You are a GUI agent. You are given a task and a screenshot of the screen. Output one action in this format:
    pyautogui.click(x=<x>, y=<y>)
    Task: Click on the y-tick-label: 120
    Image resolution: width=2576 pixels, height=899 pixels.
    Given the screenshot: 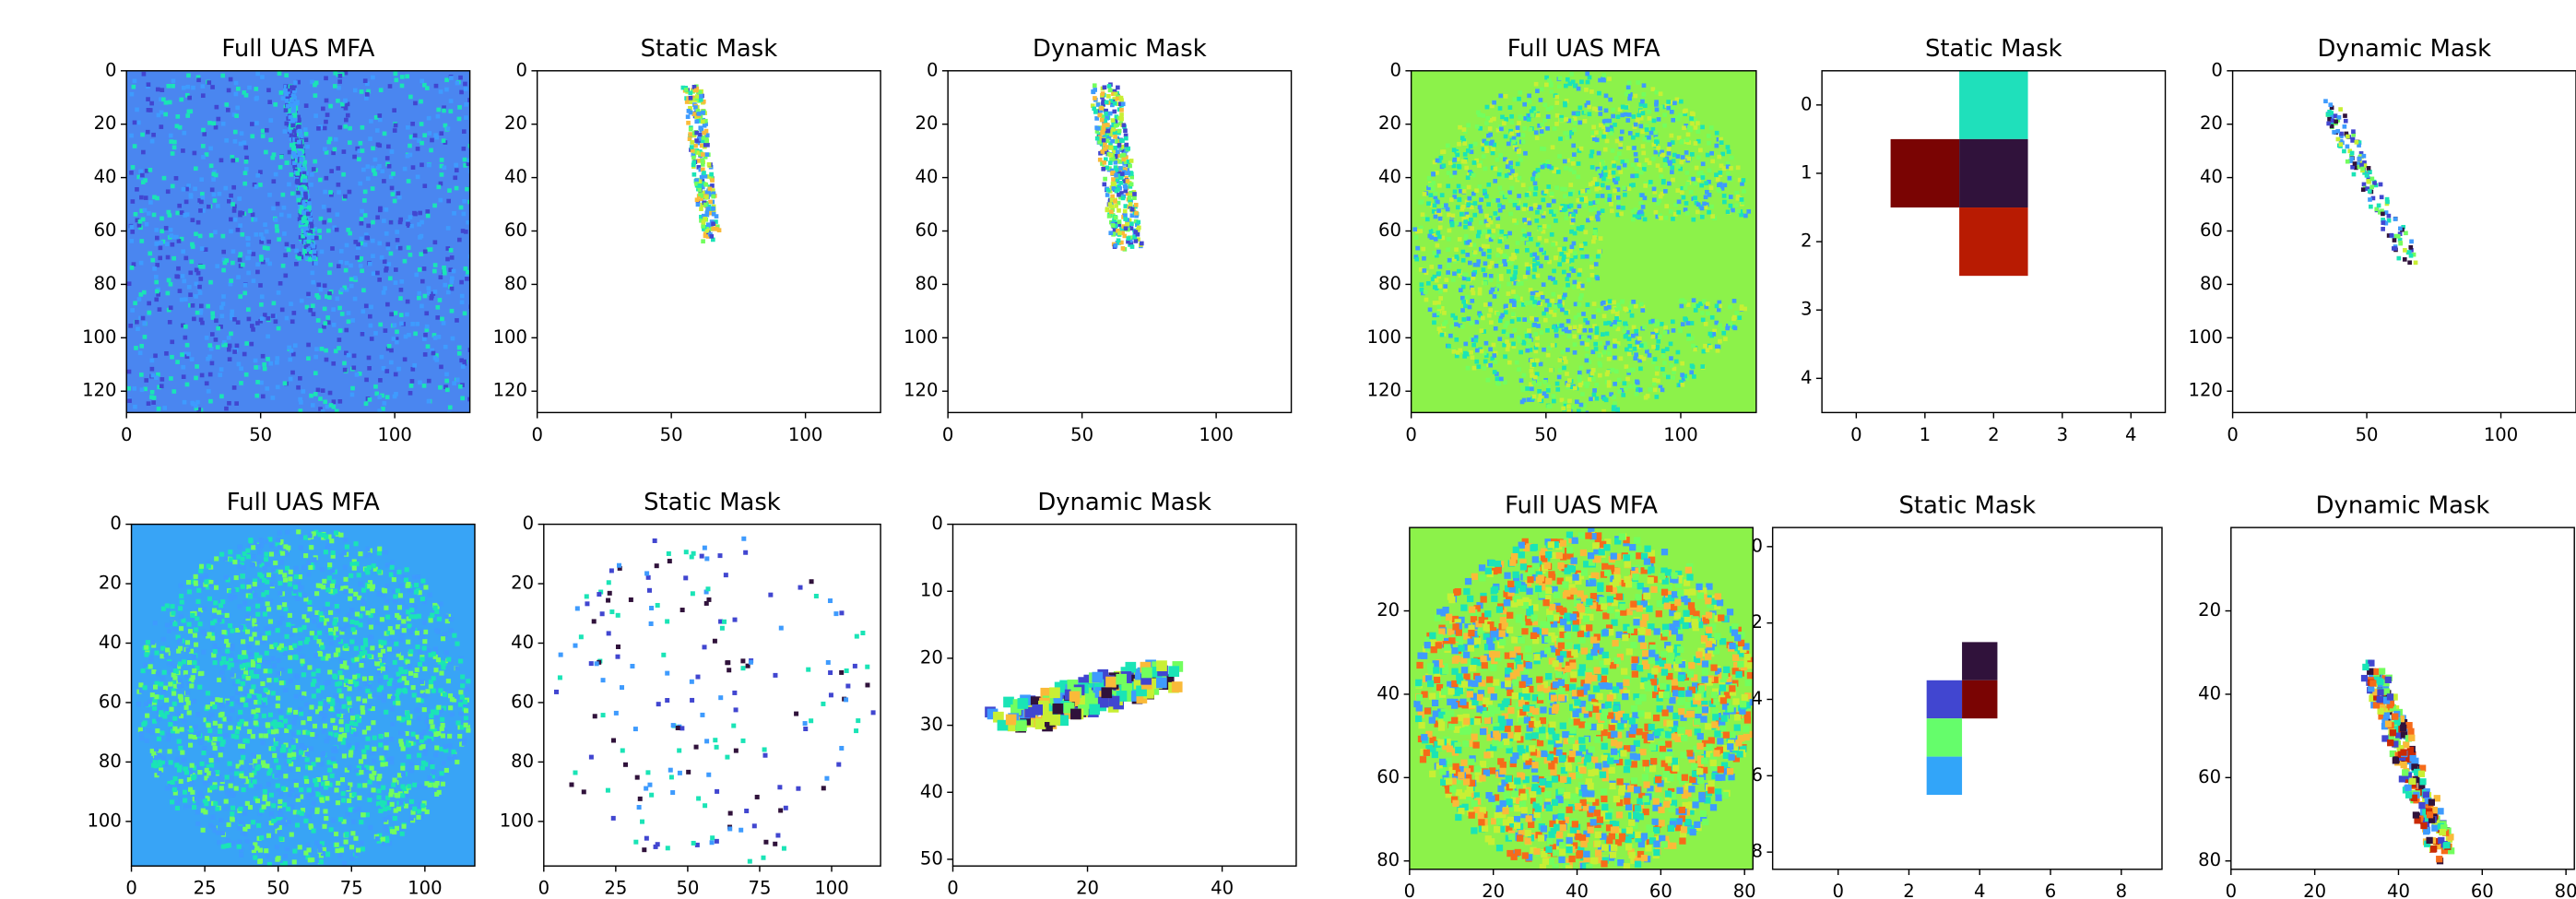 What is the action you would take?
    pyautogui.click(x=510, y=390)
    